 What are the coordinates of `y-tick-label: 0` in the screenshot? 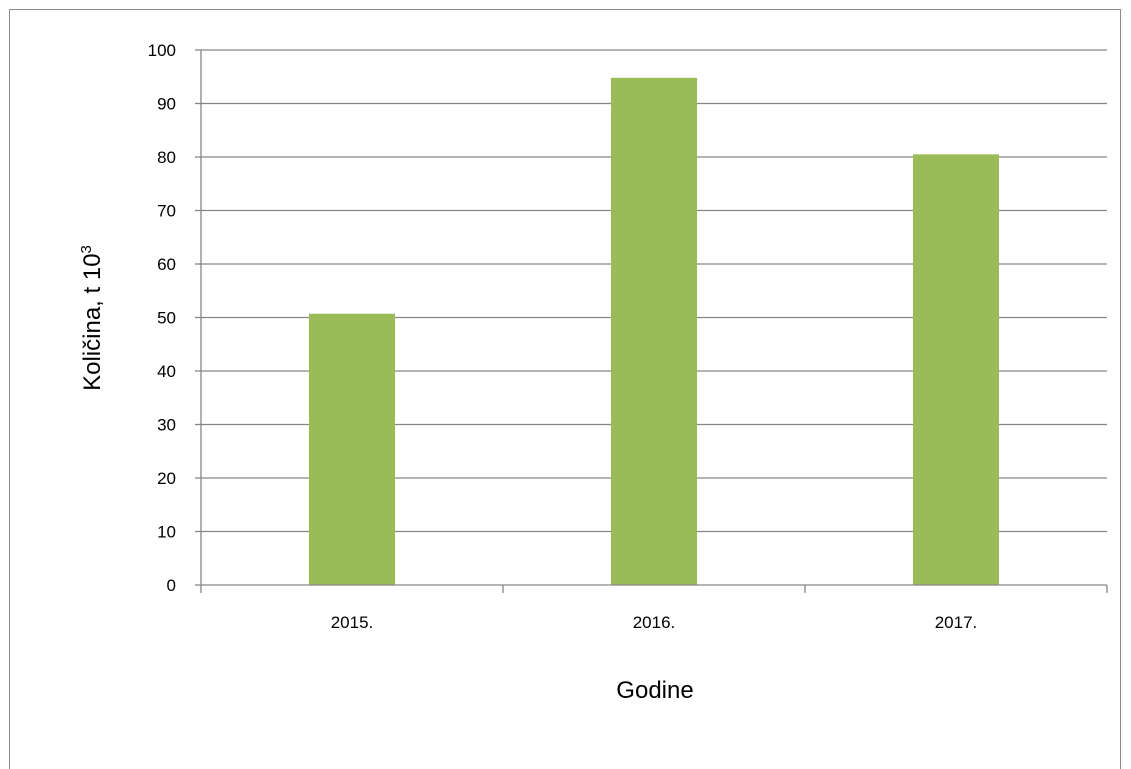 It's located at (171, 585).